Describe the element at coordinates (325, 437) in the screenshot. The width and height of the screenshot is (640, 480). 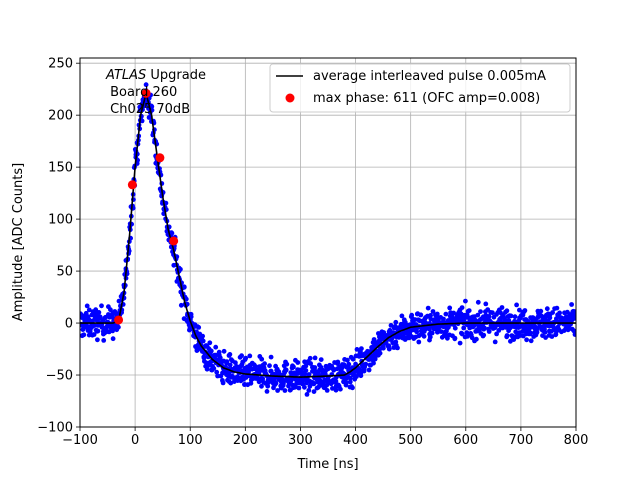
I see `x-axis: −100 0 100 200 300 400 500 600 700 800` at that location.